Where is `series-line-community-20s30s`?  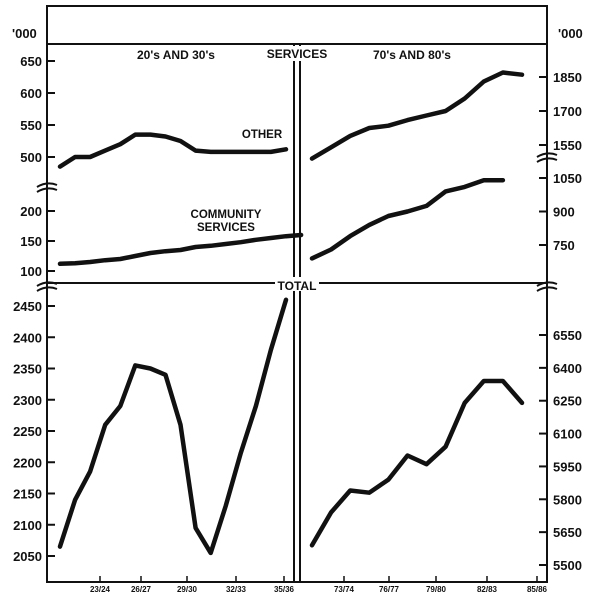
series-line-community-20s30s is located at coordinates (180, 249).